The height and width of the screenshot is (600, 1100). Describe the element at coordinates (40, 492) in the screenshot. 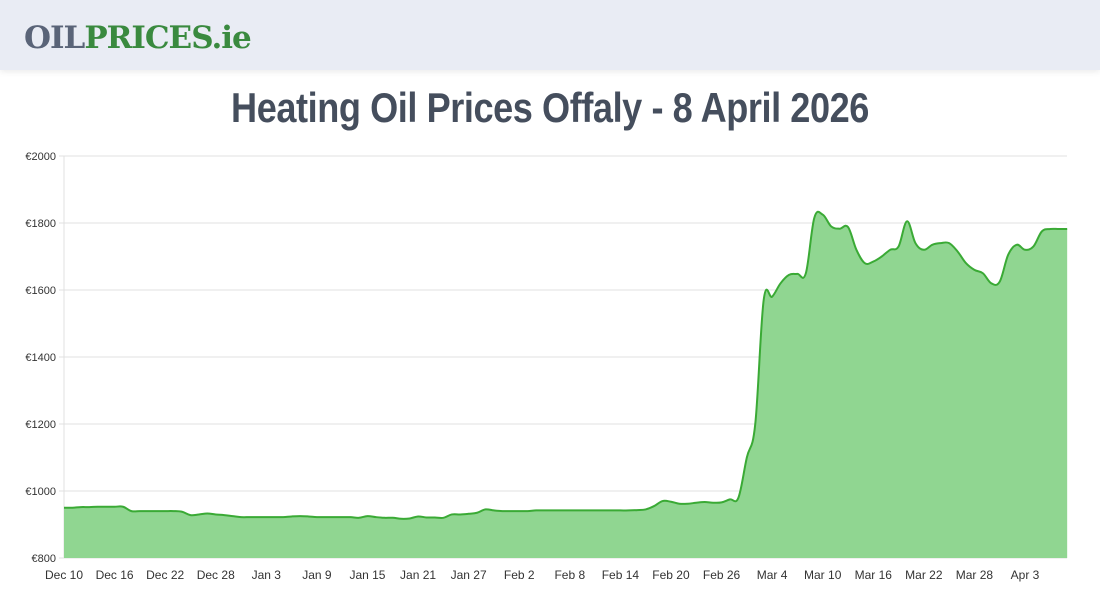

I see `y-tick-label: €1000` at that location.